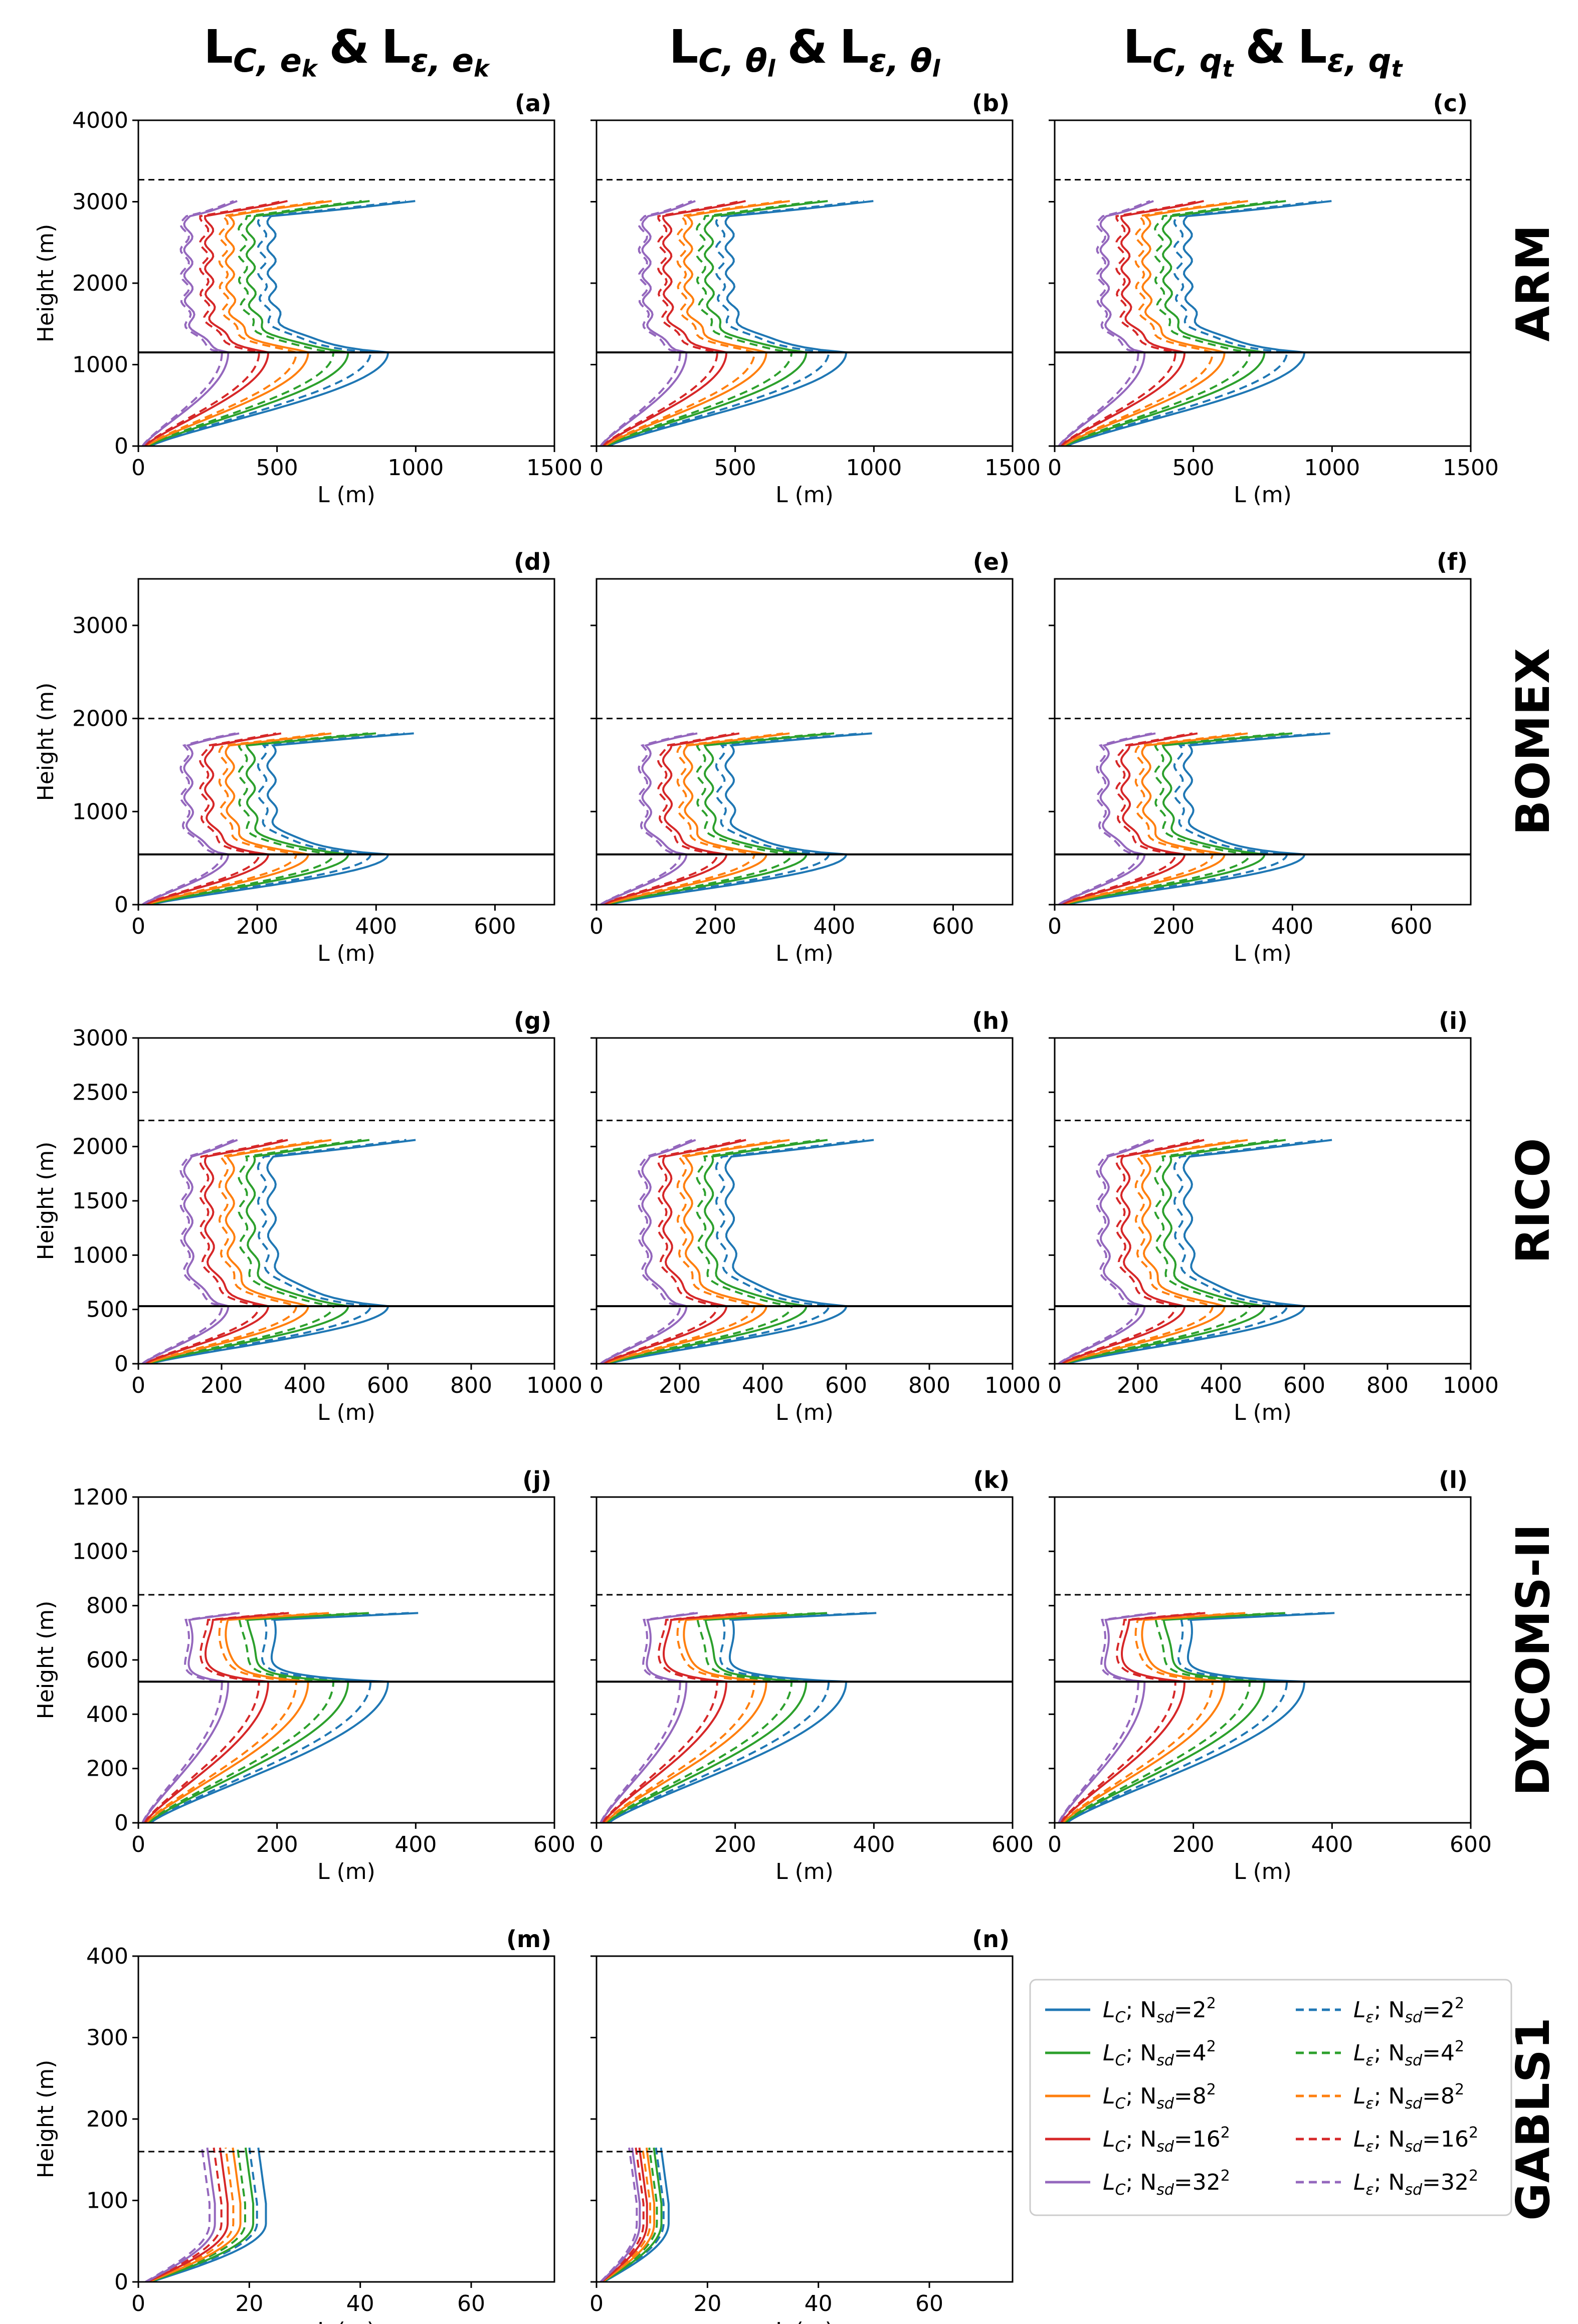  What do you see at coordinates (802, 757) in the screenshot?
I see `panel-e: 0 200 400 600 L (m) (e)` at bounding box center [802, 757].